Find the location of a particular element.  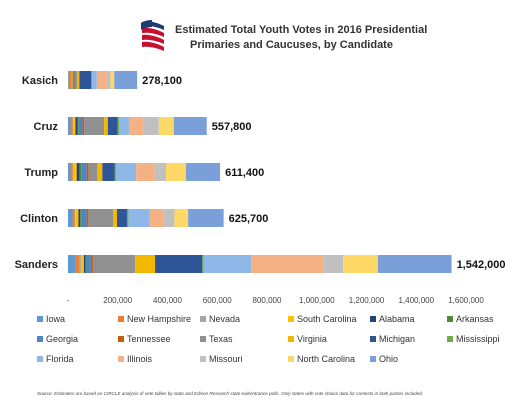

legend-label-alabama: Alabama is located at coordinates (397, 319).